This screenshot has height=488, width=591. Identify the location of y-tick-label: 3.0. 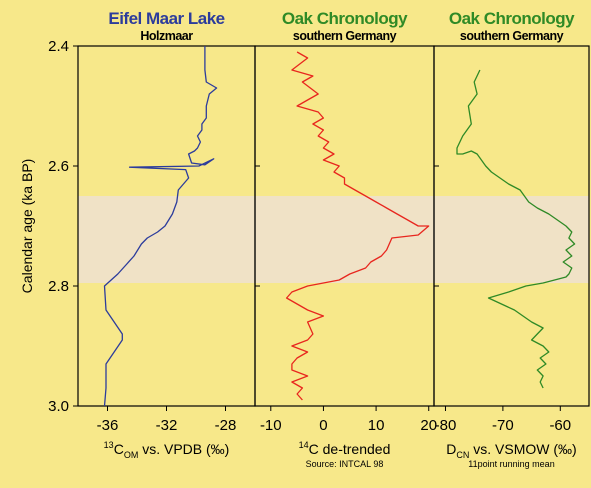
(58, 406).